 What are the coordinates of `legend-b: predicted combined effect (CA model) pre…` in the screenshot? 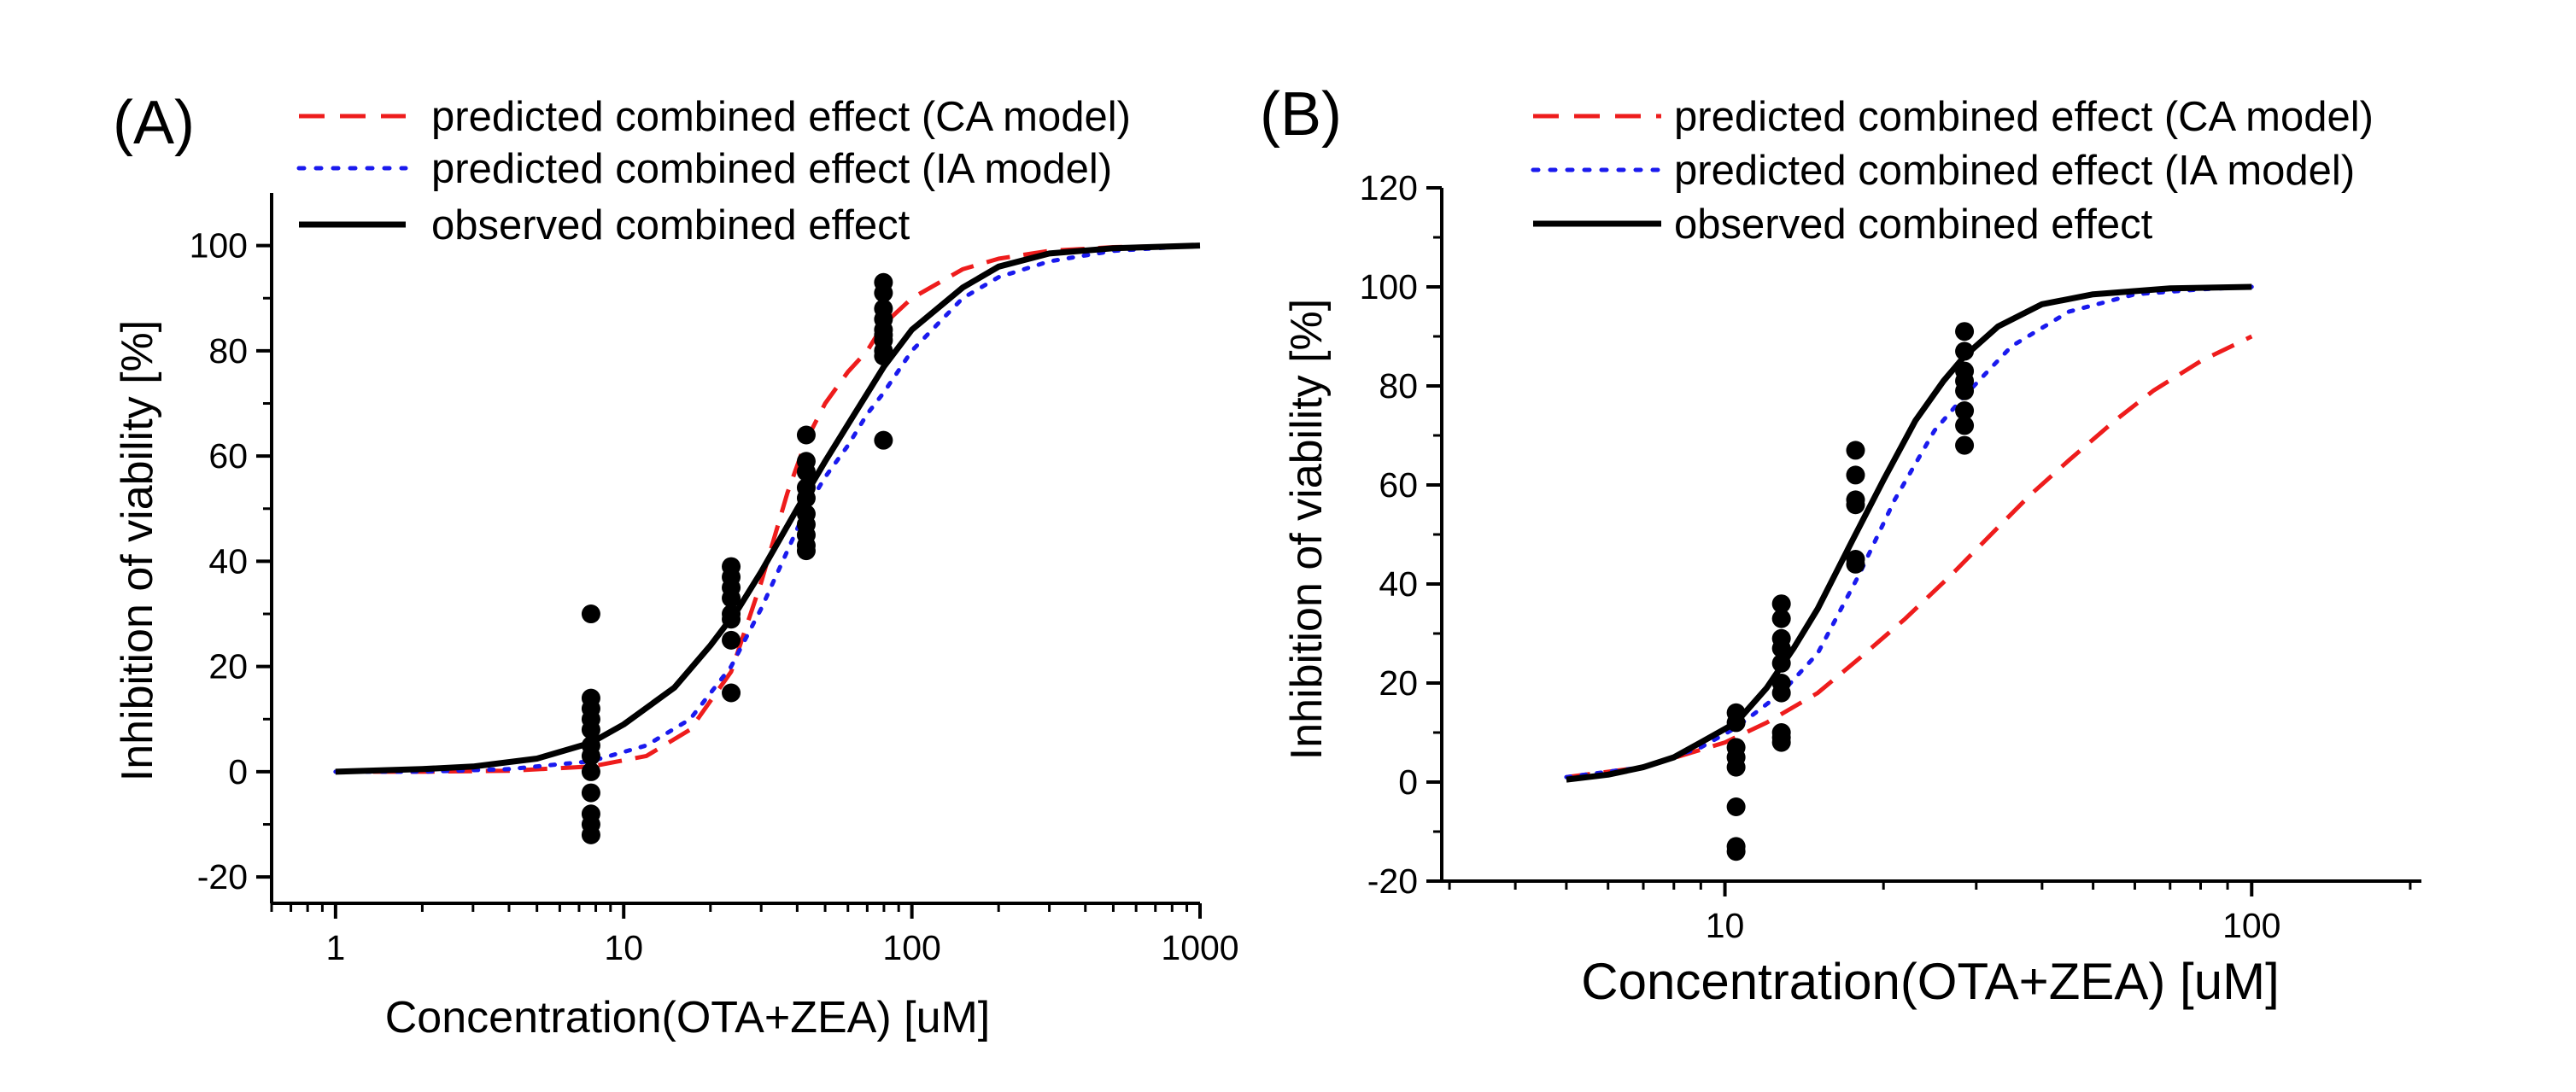 It's located at (1952, 171).